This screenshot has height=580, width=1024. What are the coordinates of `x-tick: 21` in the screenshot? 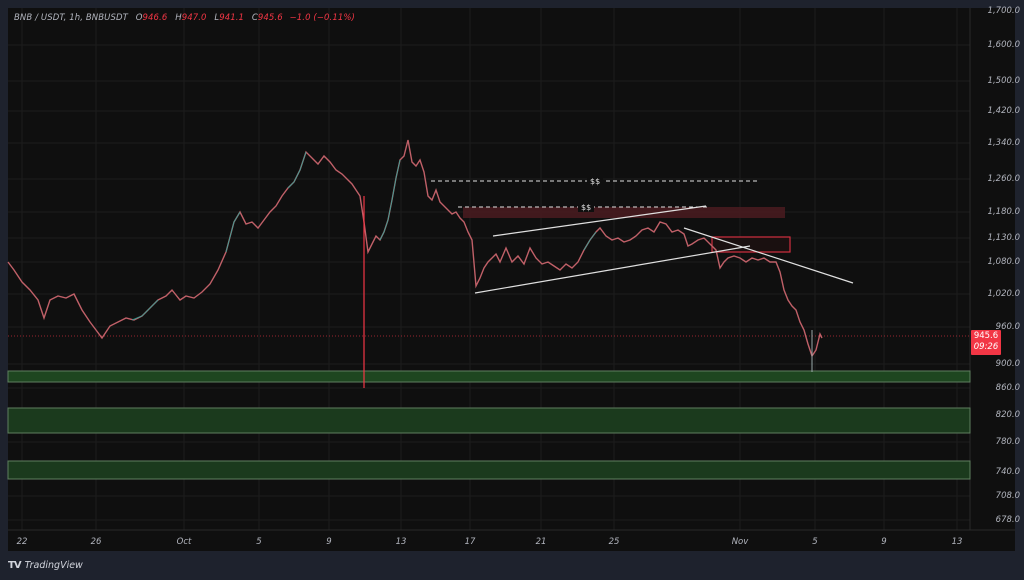 It's located at (541, 542).